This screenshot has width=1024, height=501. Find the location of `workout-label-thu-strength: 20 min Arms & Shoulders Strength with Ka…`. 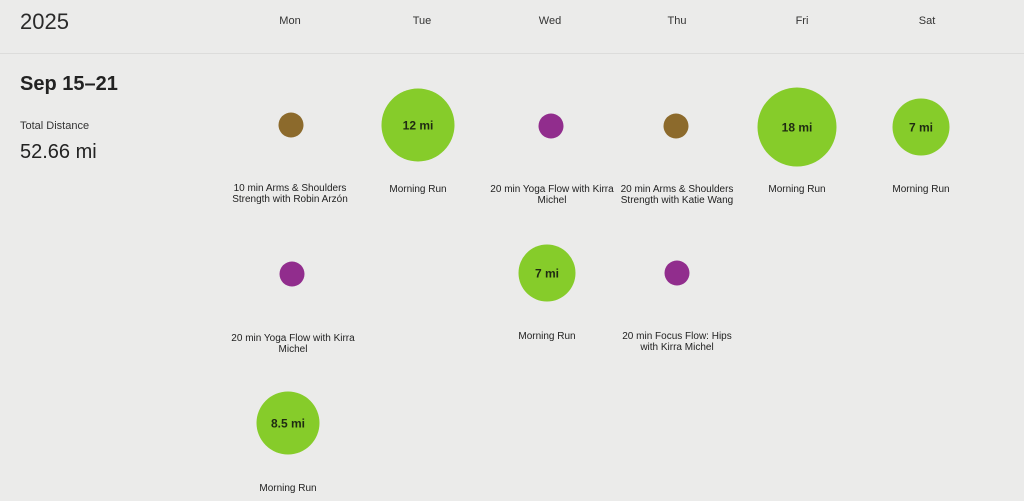

workout-label-thu-strength: 20 min Arms & Shoulders Strength with Ka… is located at coordinates (677, 195).